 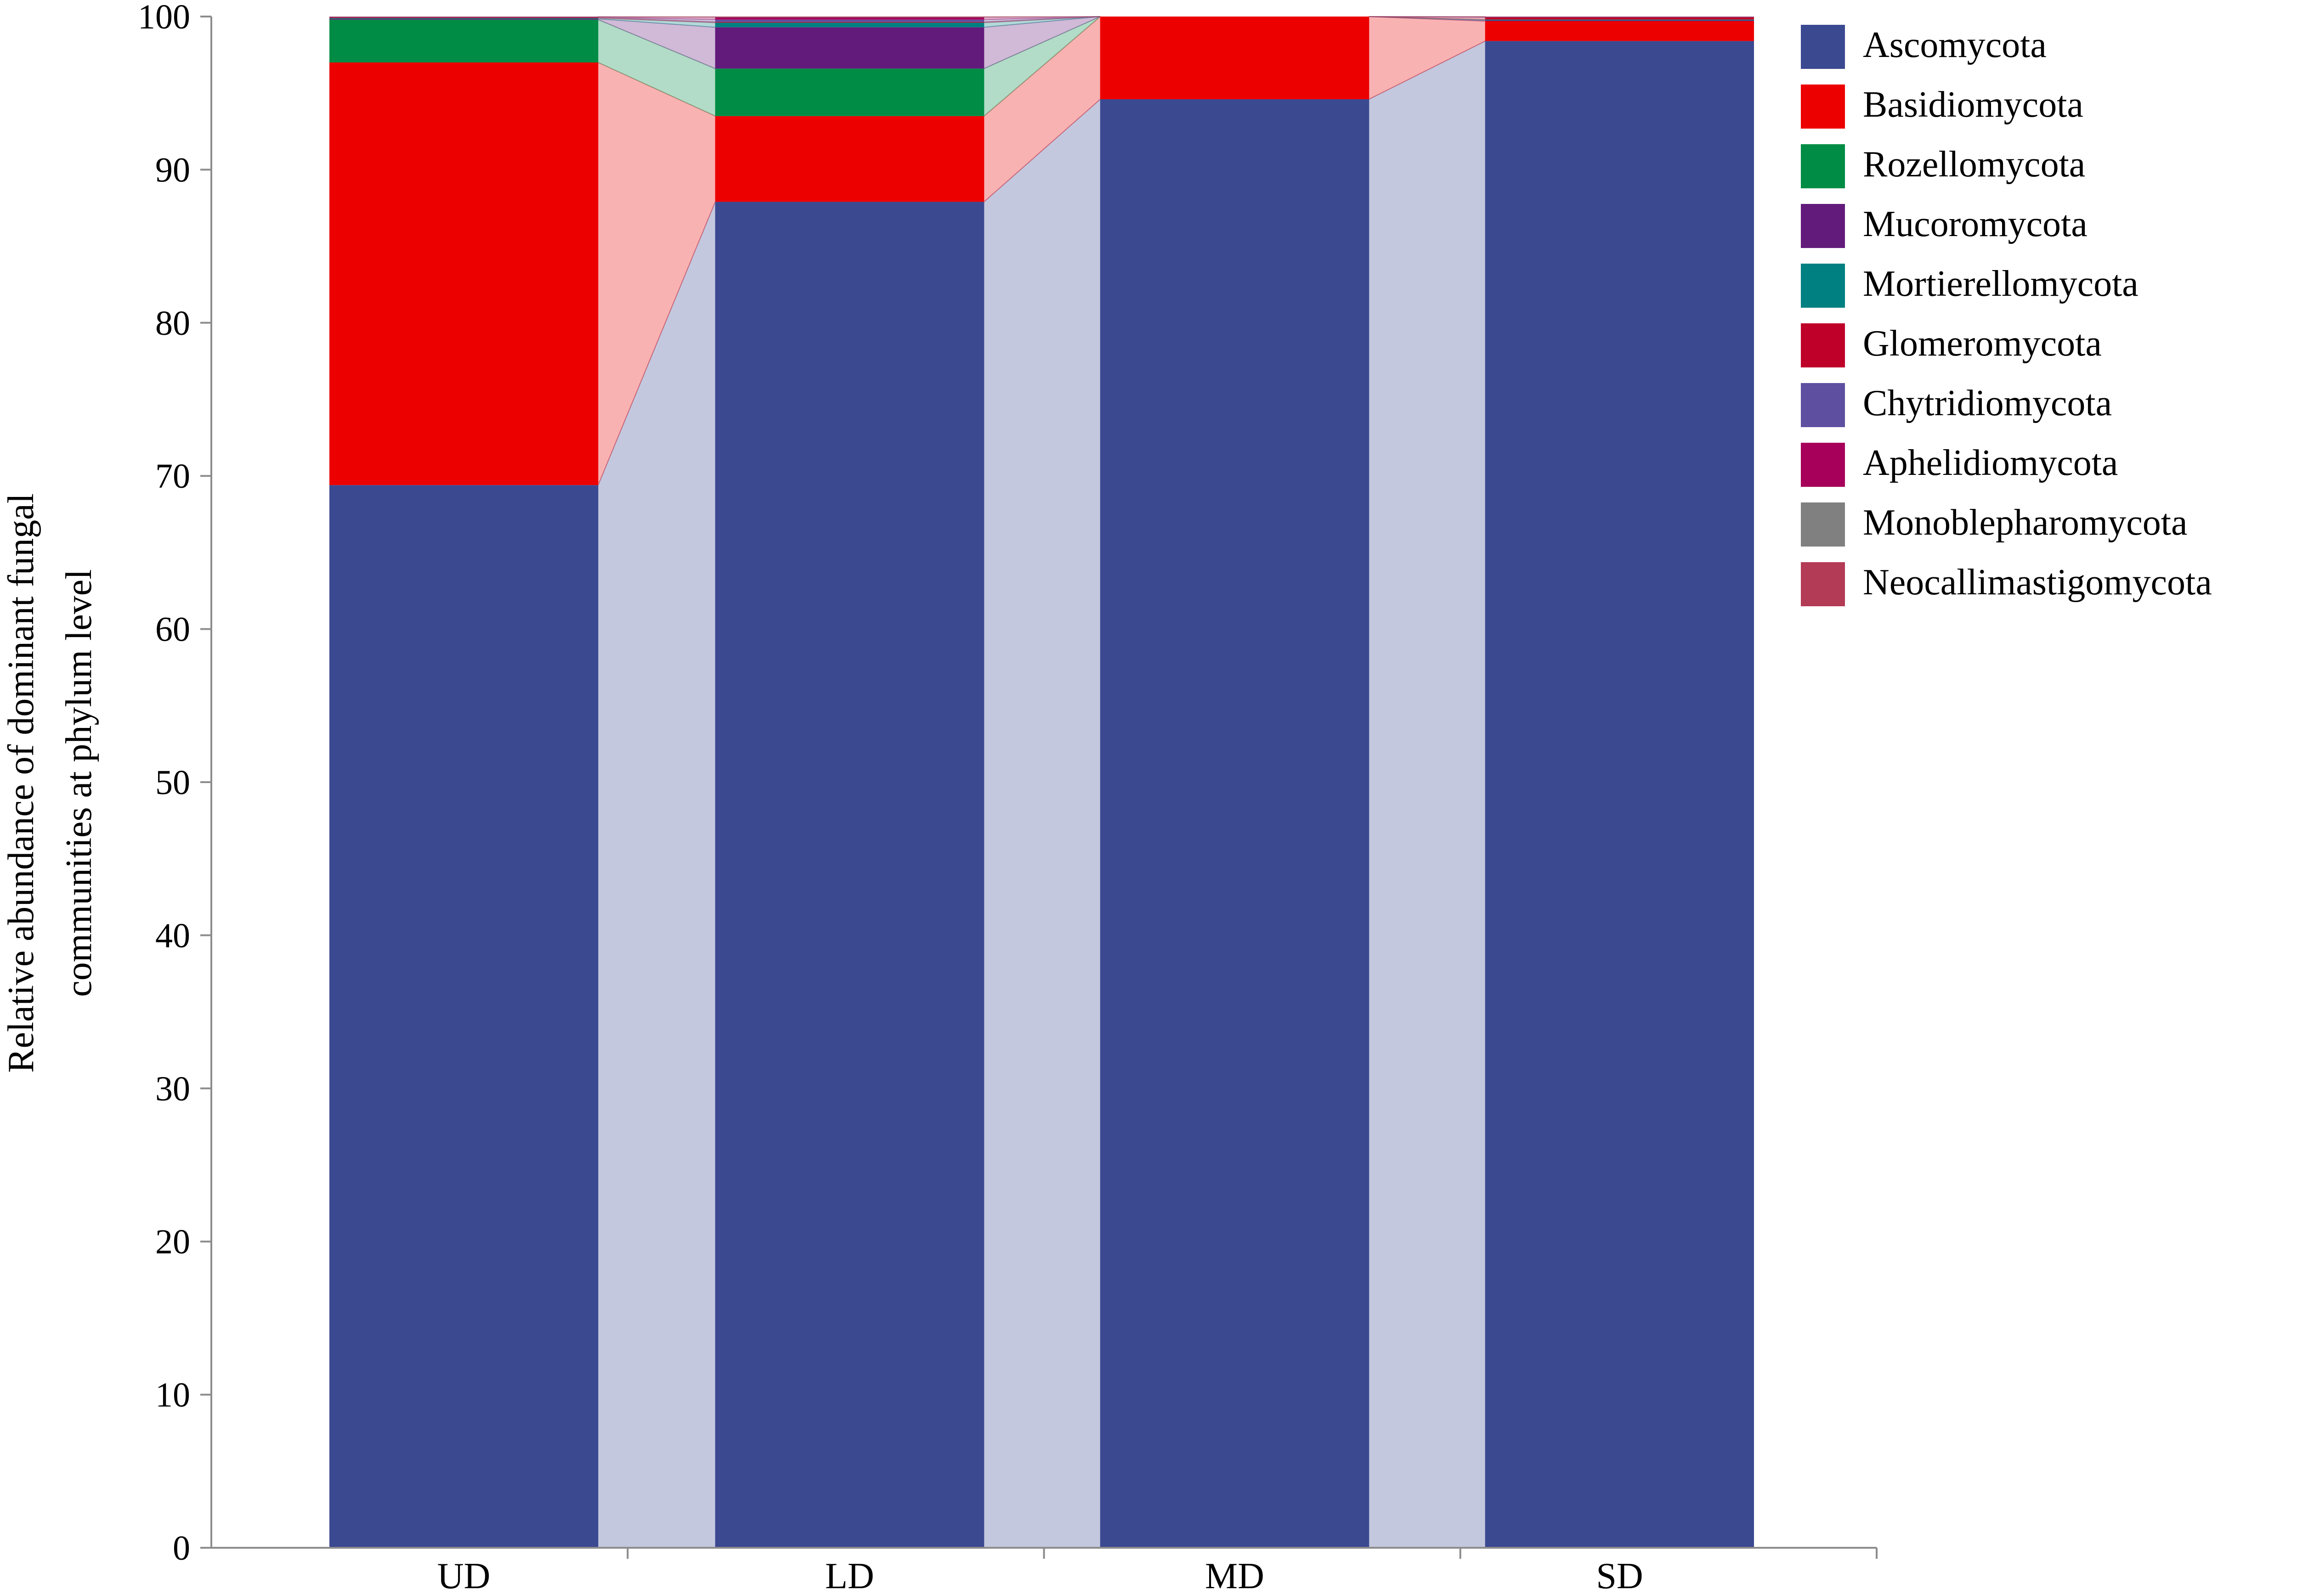 I want to click on legend-label: Neocallimastigomycota, so click(x=2037, y=582).